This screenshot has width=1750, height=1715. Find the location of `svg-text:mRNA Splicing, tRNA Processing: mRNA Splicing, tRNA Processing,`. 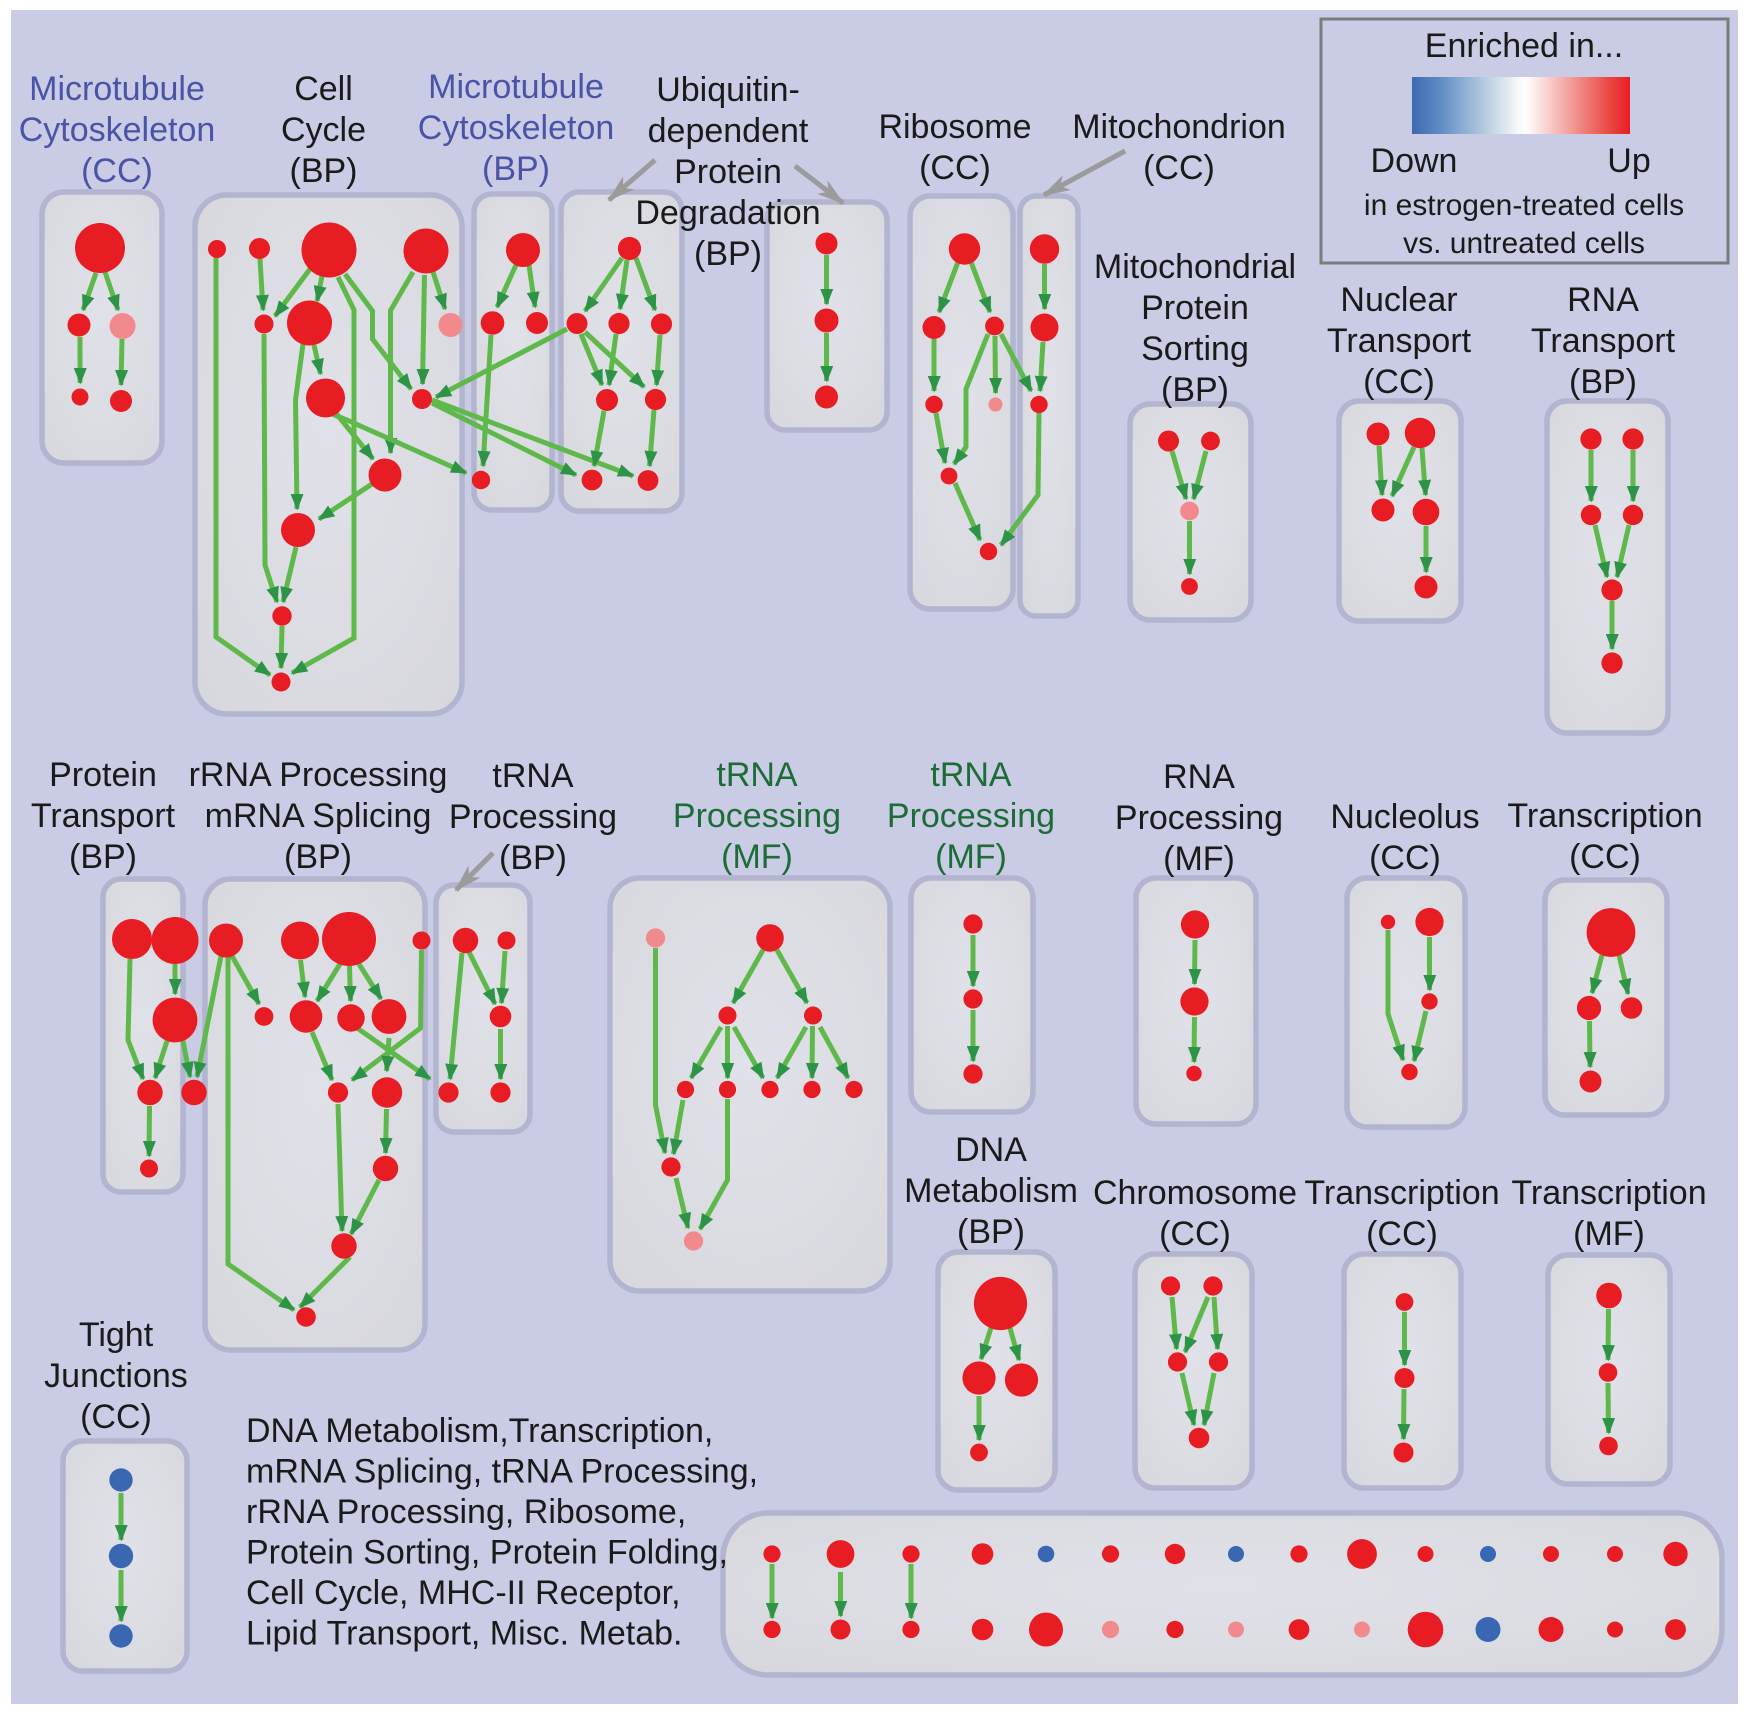

svg-text:mRNA Splicing, tRNA Processing: mRNA Splicing, tRNA Processing, is located at coordinates (502, 1472).